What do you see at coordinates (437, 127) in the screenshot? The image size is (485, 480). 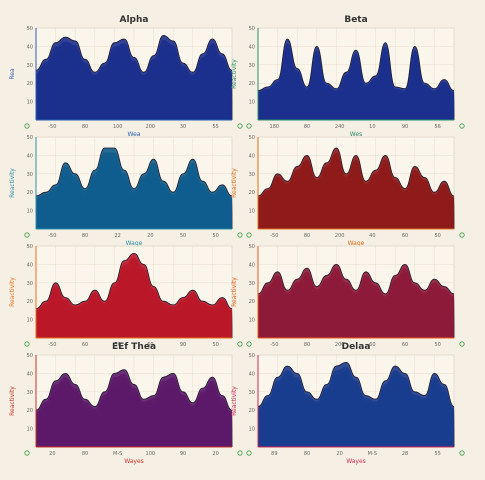 I see `x-tick-label: 56` at bounding box center [437, 127].